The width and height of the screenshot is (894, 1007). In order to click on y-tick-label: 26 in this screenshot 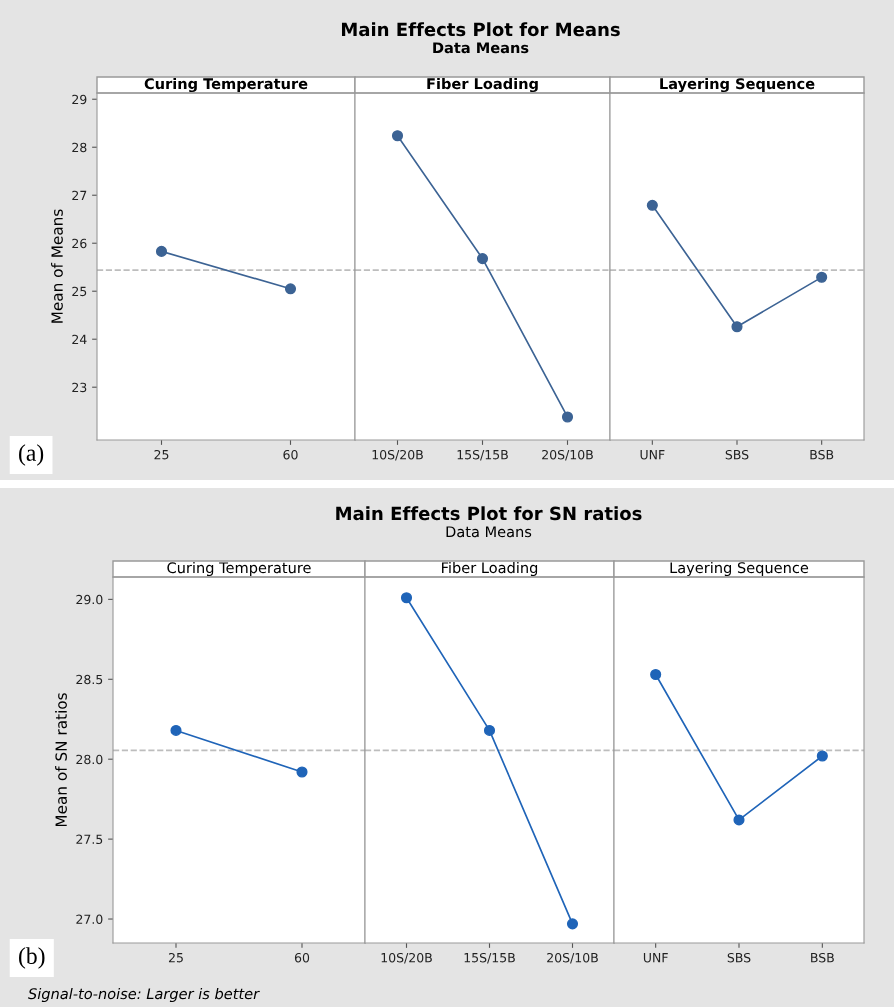, I will do `click(79, 243)`.